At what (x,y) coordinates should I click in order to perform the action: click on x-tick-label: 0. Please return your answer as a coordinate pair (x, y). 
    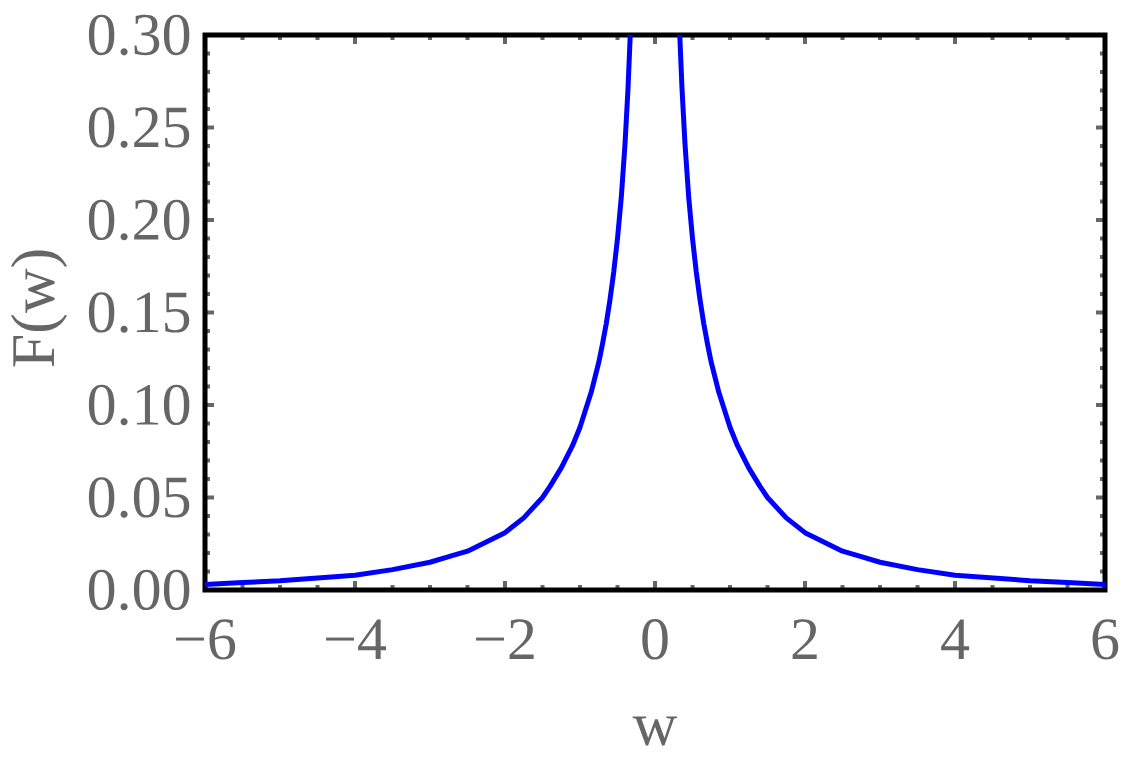
    Looking at the image, I should click on (655, 639).